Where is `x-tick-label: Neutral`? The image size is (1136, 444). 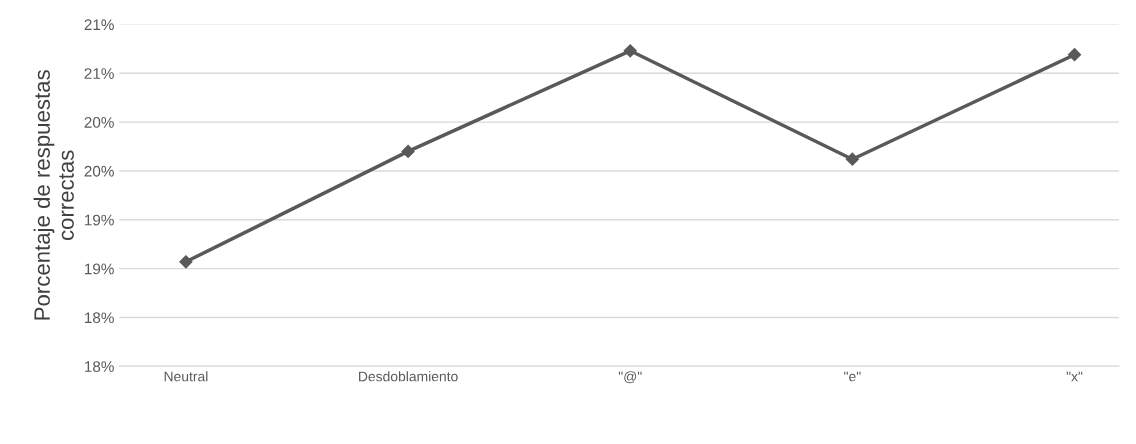
x-tick-label: Neutral is located at coordinates (186, 376).